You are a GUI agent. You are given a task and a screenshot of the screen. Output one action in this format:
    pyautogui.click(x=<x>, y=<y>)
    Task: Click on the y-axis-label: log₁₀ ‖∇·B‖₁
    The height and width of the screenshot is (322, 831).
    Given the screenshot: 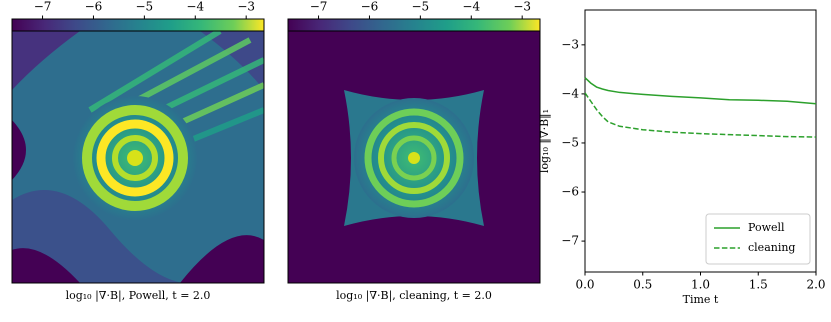 What is the action you would take?
    pyautogui.click(x=545, y=141)
    